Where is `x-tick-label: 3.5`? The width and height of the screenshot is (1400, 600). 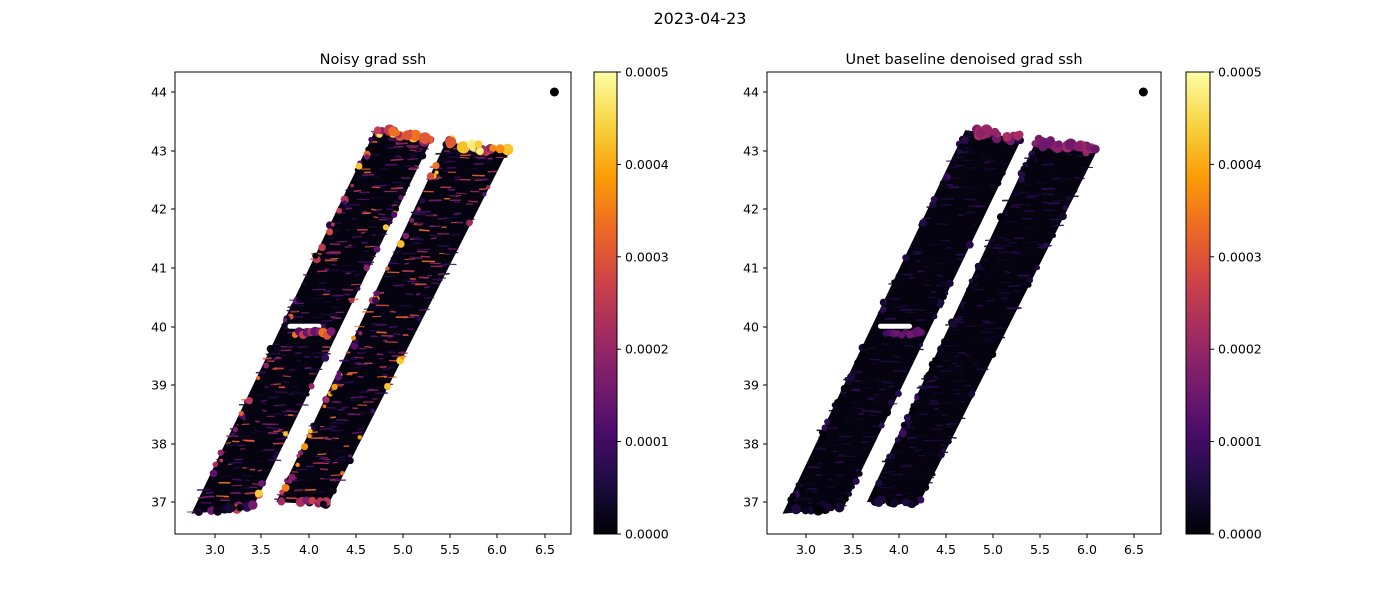
x-tick-label: 3.5 is located at coordinates (261, 549).